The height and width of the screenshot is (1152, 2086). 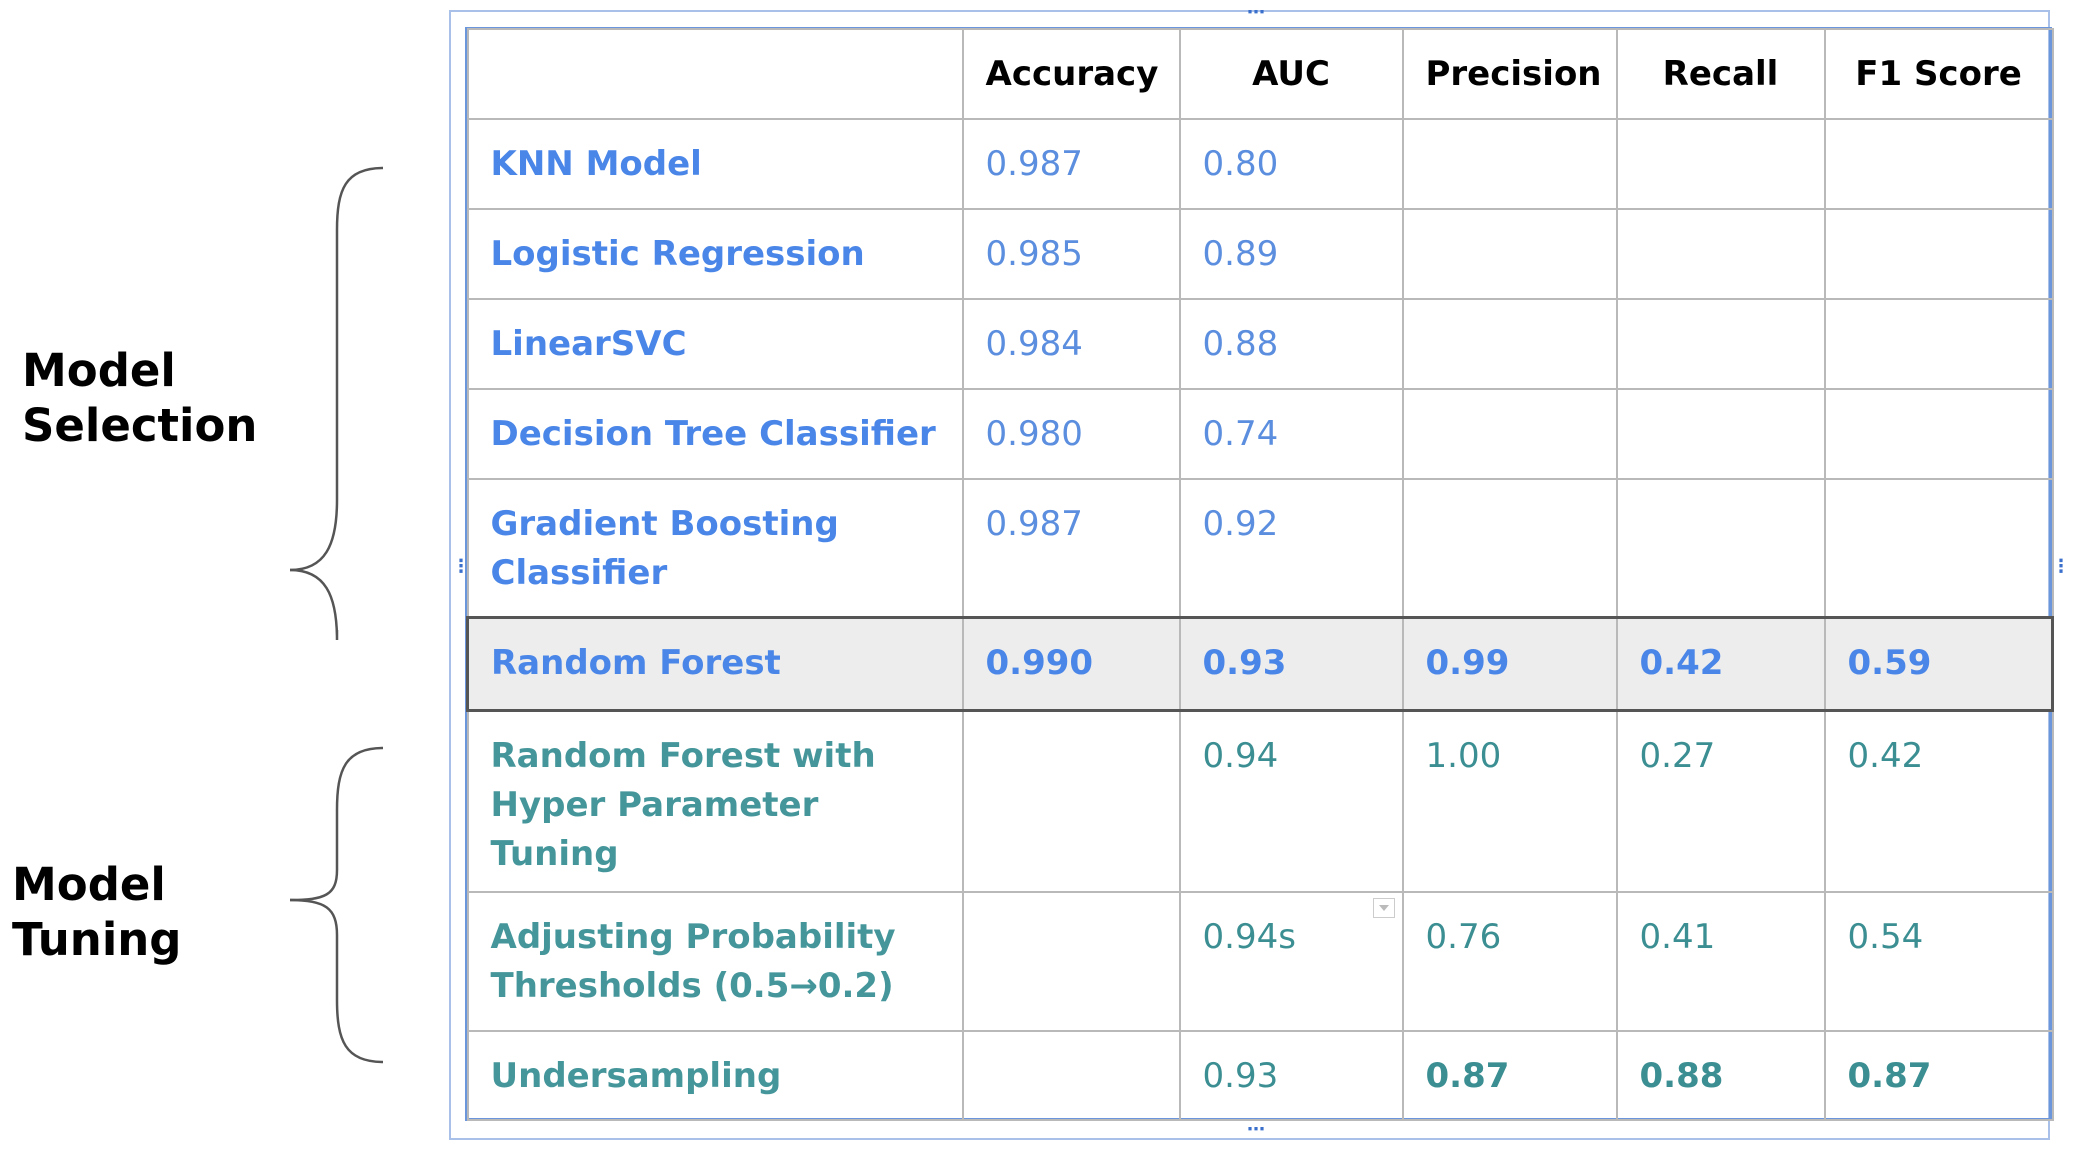 I want to click on table-row: Logistic Regression 0.985 0.89, so click(x=1260, y=254).